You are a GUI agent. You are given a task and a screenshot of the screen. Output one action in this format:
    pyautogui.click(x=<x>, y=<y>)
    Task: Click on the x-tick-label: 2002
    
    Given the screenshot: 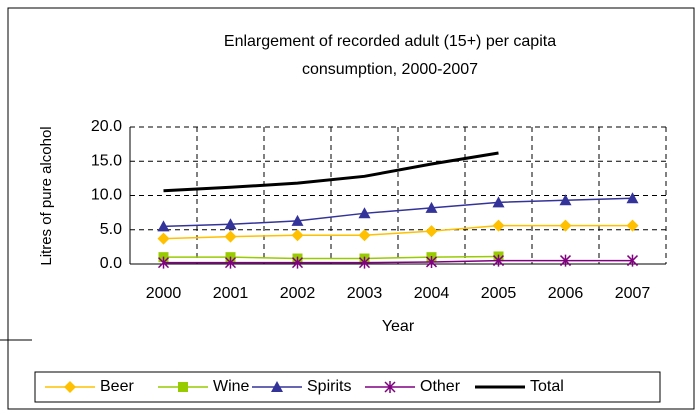 What is the action you would take?
    pyautogui.click(x=298, y=293)
    